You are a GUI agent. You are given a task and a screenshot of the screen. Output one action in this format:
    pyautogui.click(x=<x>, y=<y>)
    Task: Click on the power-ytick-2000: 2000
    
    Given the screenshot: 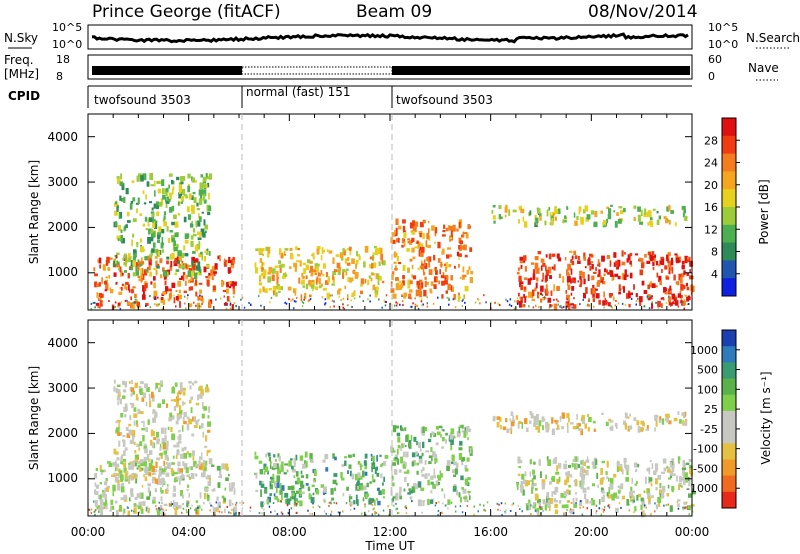 What is the action you would take?
    pyautogui.click(x=62, y=227)
    